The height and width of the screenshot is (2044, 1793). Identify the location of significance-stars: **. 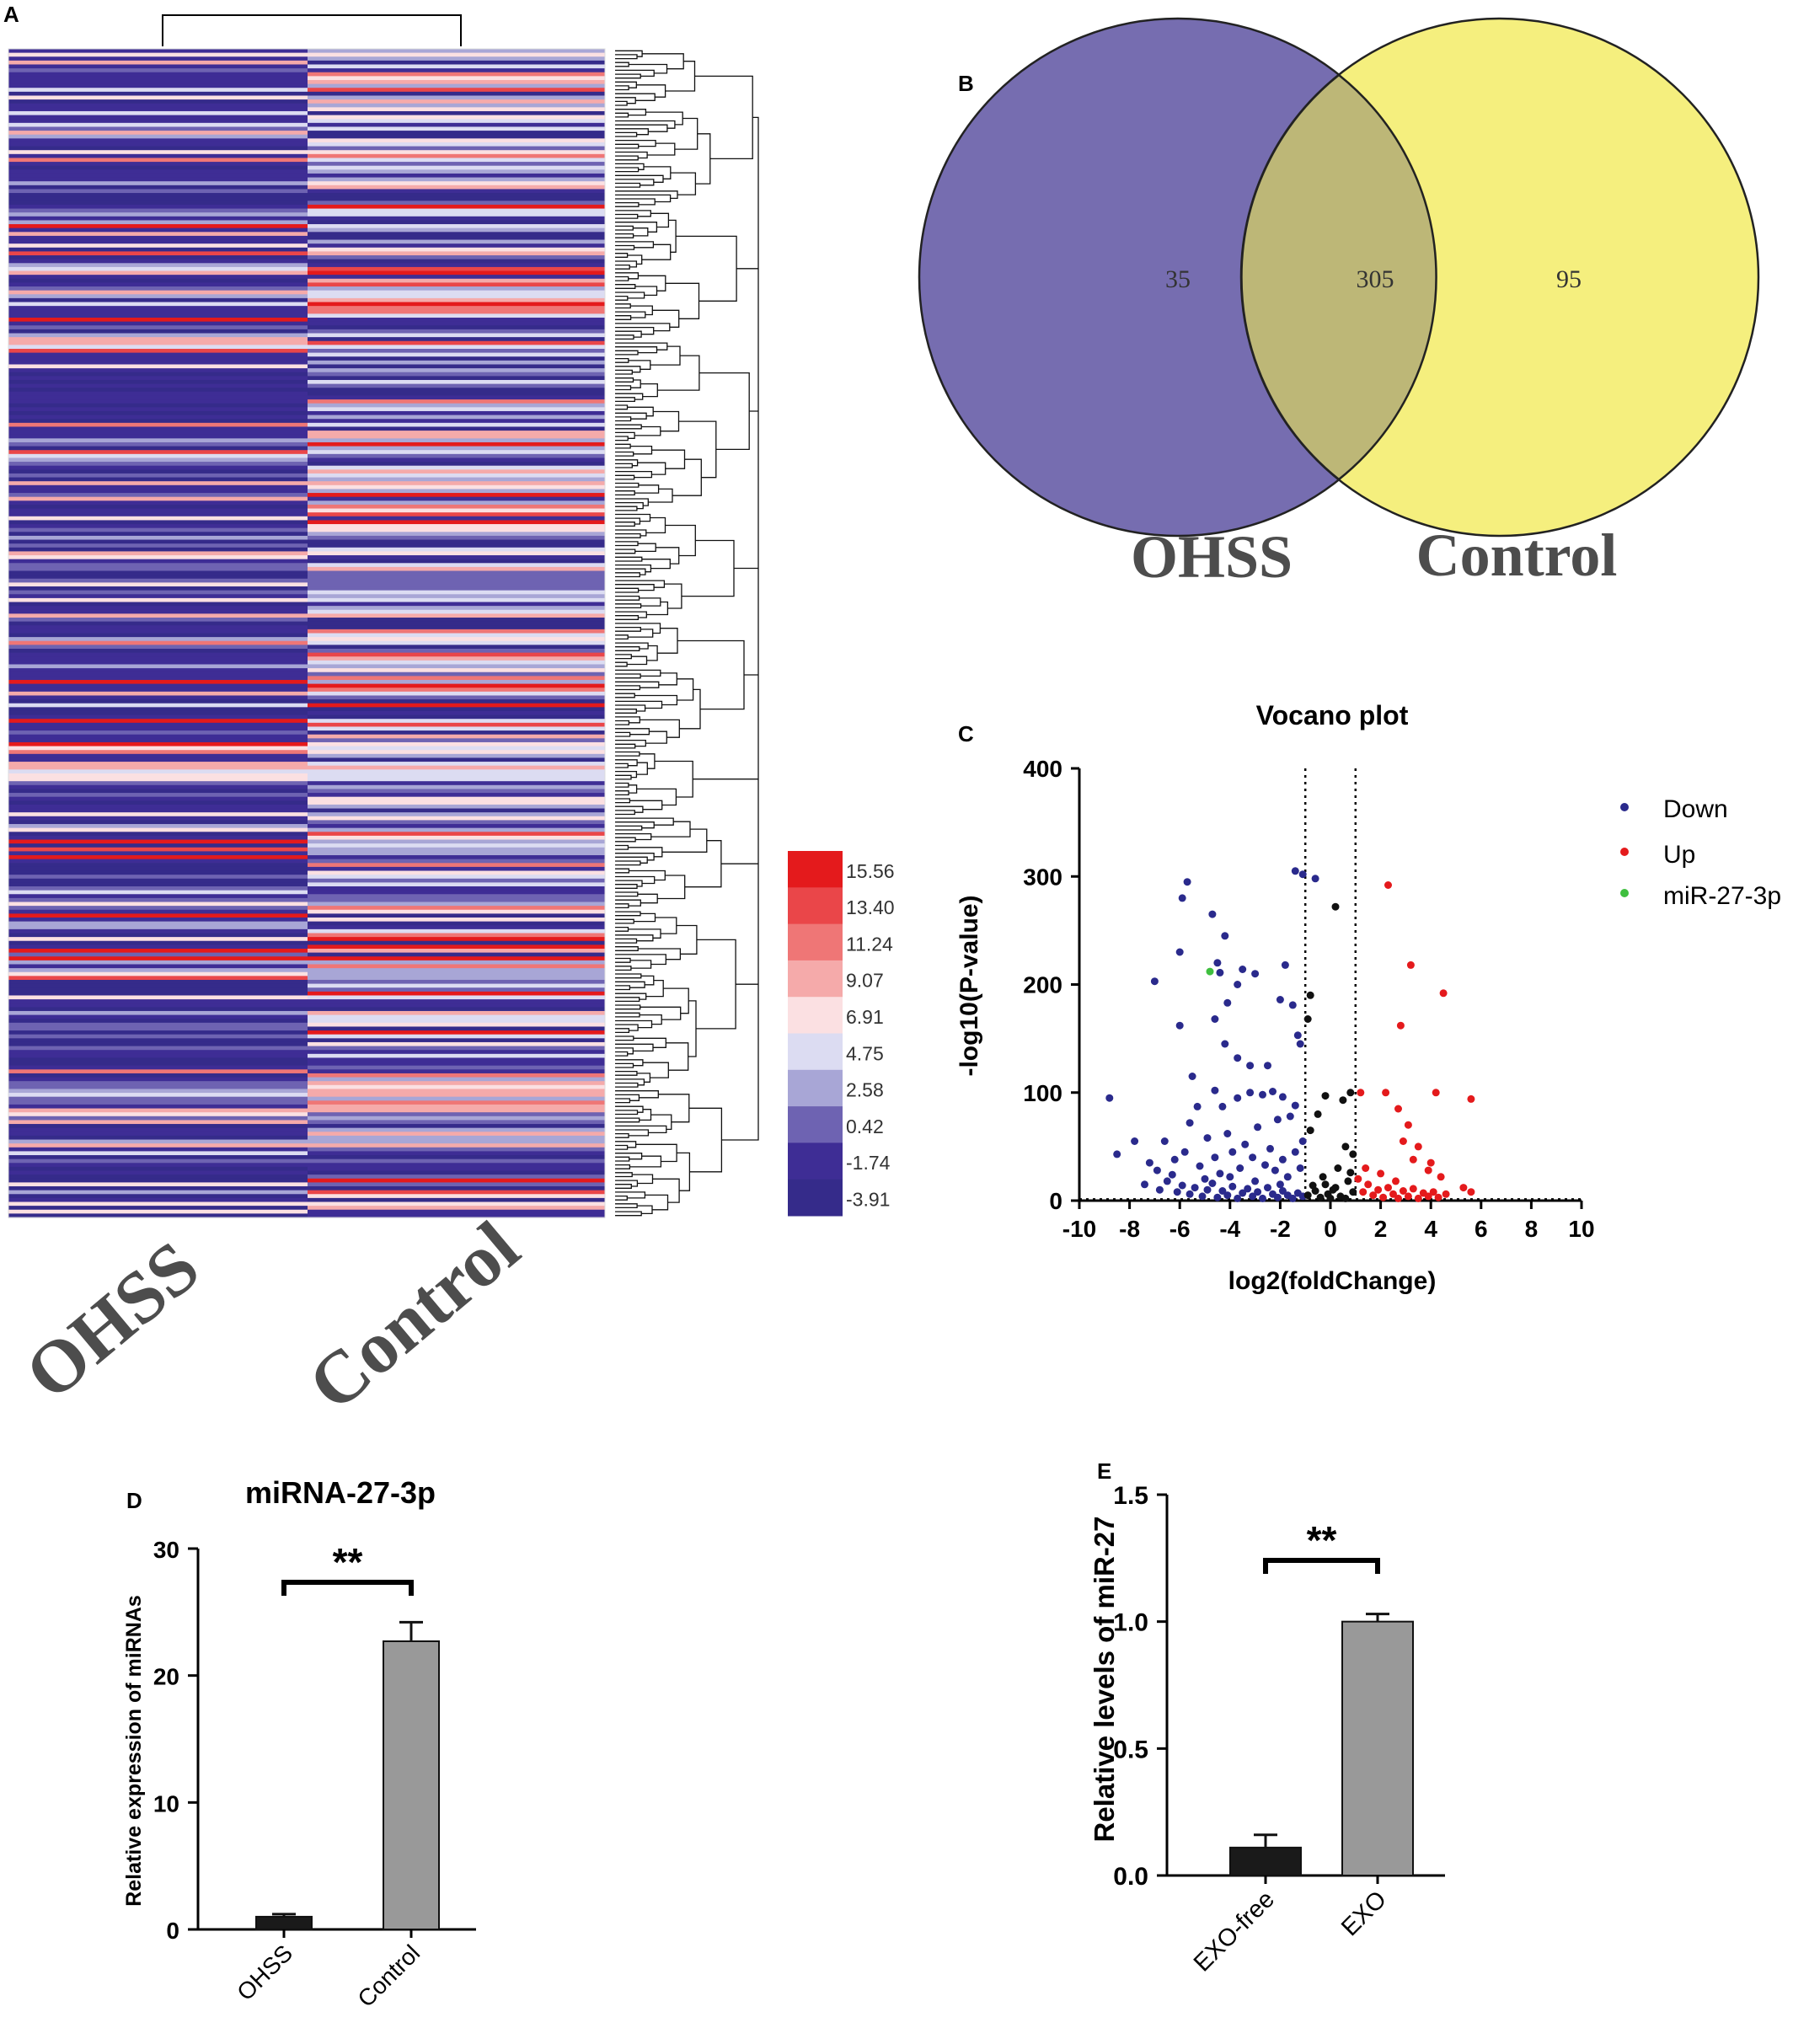
(348, 1562).